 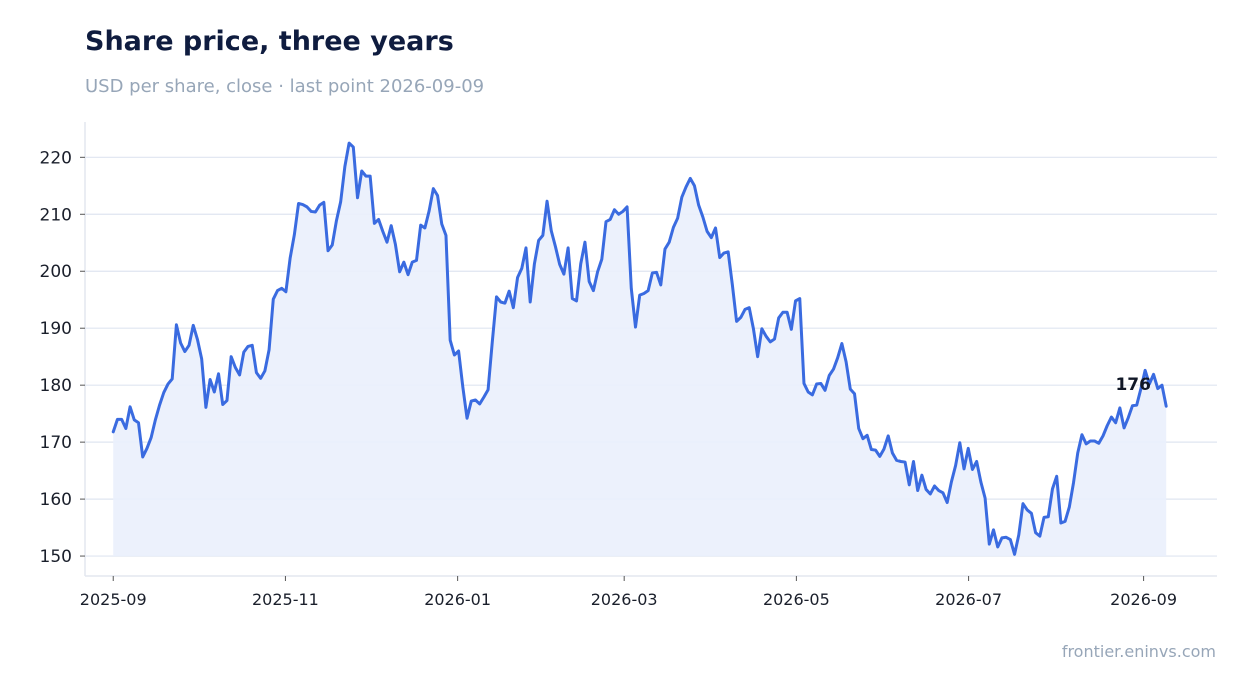 What do you see at coordinates (968, 599) in the screenshot?
I see `x-tick-label-2026-07: 2026-07` at bounding box center [968, 599].